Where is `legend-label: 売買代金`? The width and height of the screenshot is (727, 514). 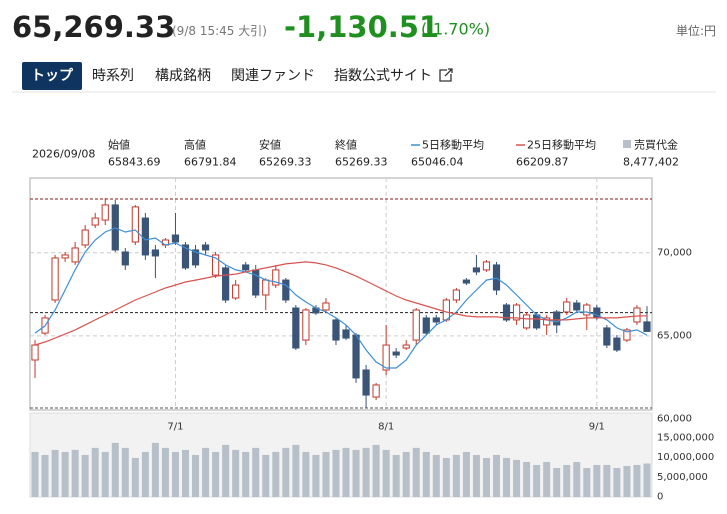 legend-label: 売買代金 is located at coordinates (656, 145).